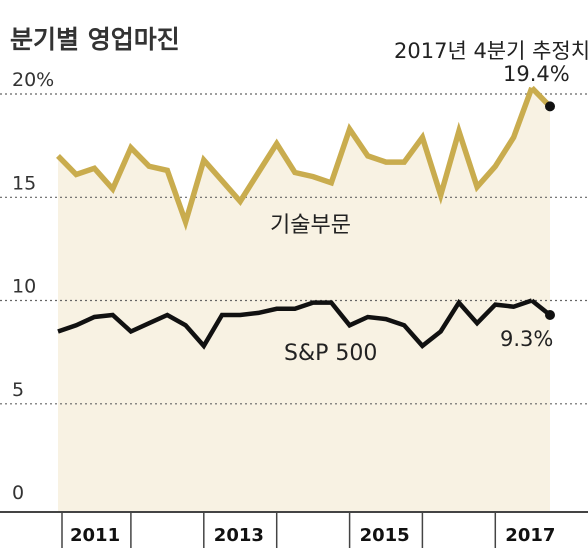 The image size is (588, 560). I want to click on x-tick-label: 2013, so click(239, 535).